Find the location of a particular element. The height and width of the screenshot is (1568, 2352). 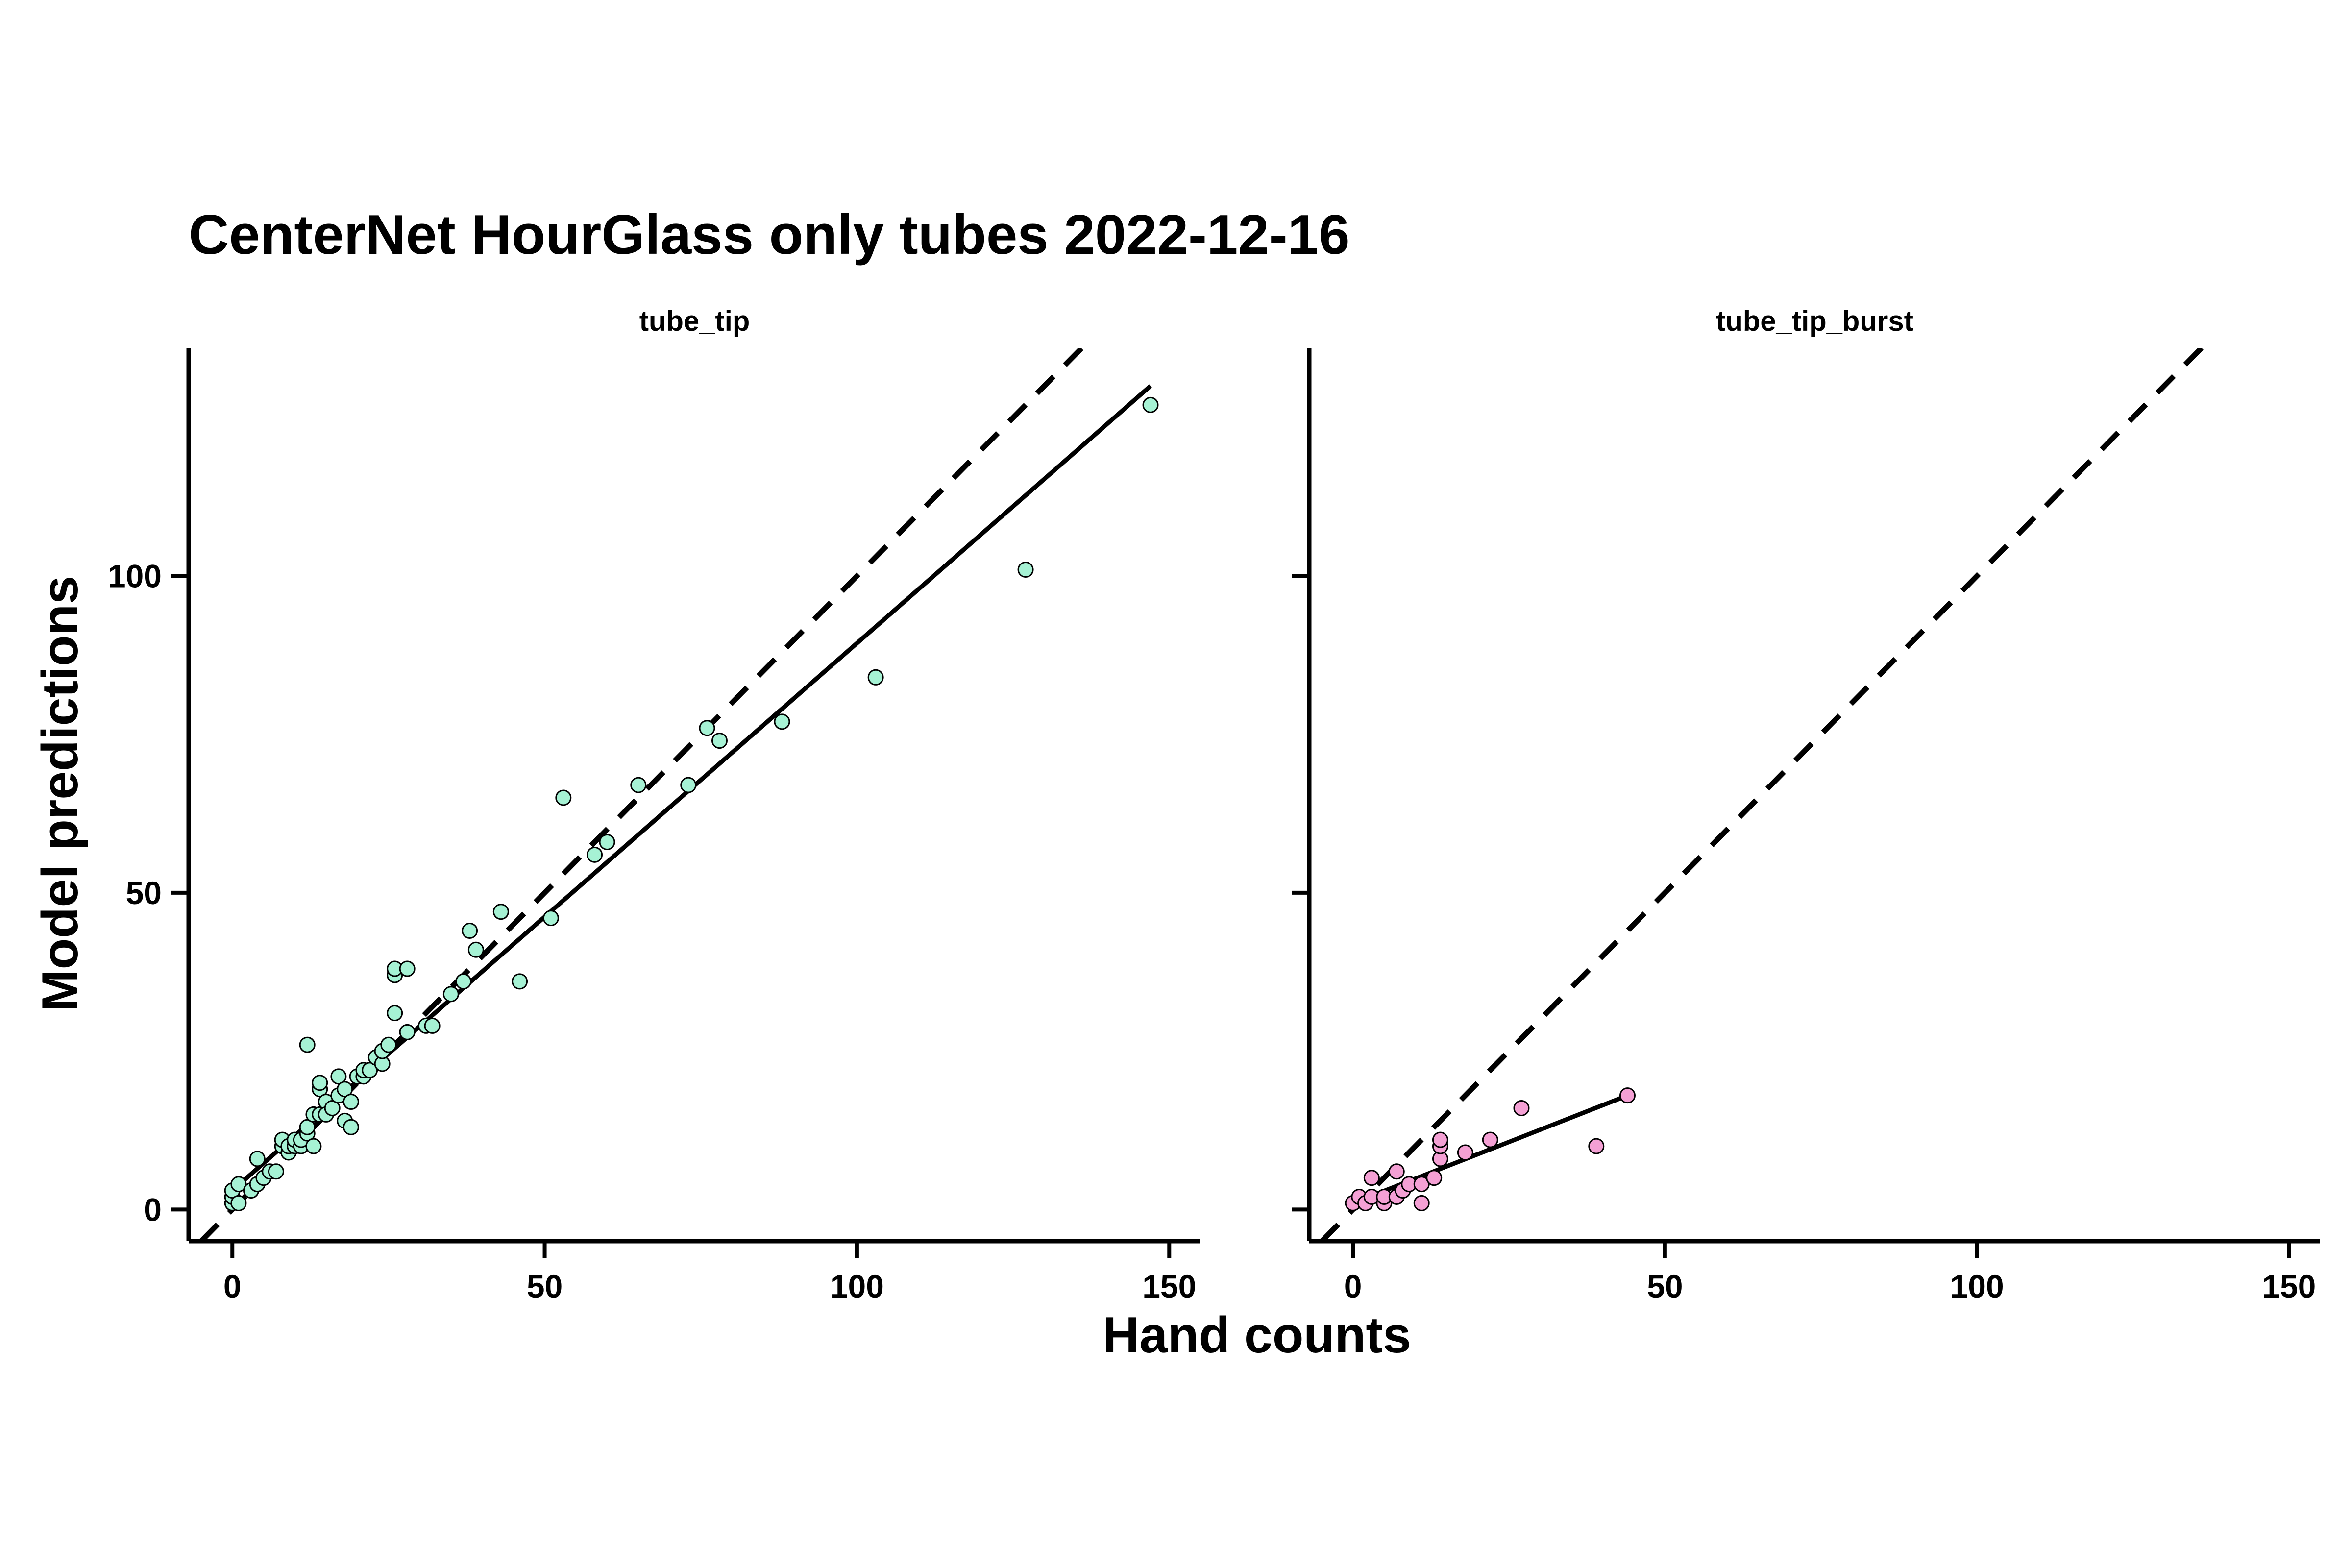

y-tick-label: 100 is located at coordinates (135, 576).